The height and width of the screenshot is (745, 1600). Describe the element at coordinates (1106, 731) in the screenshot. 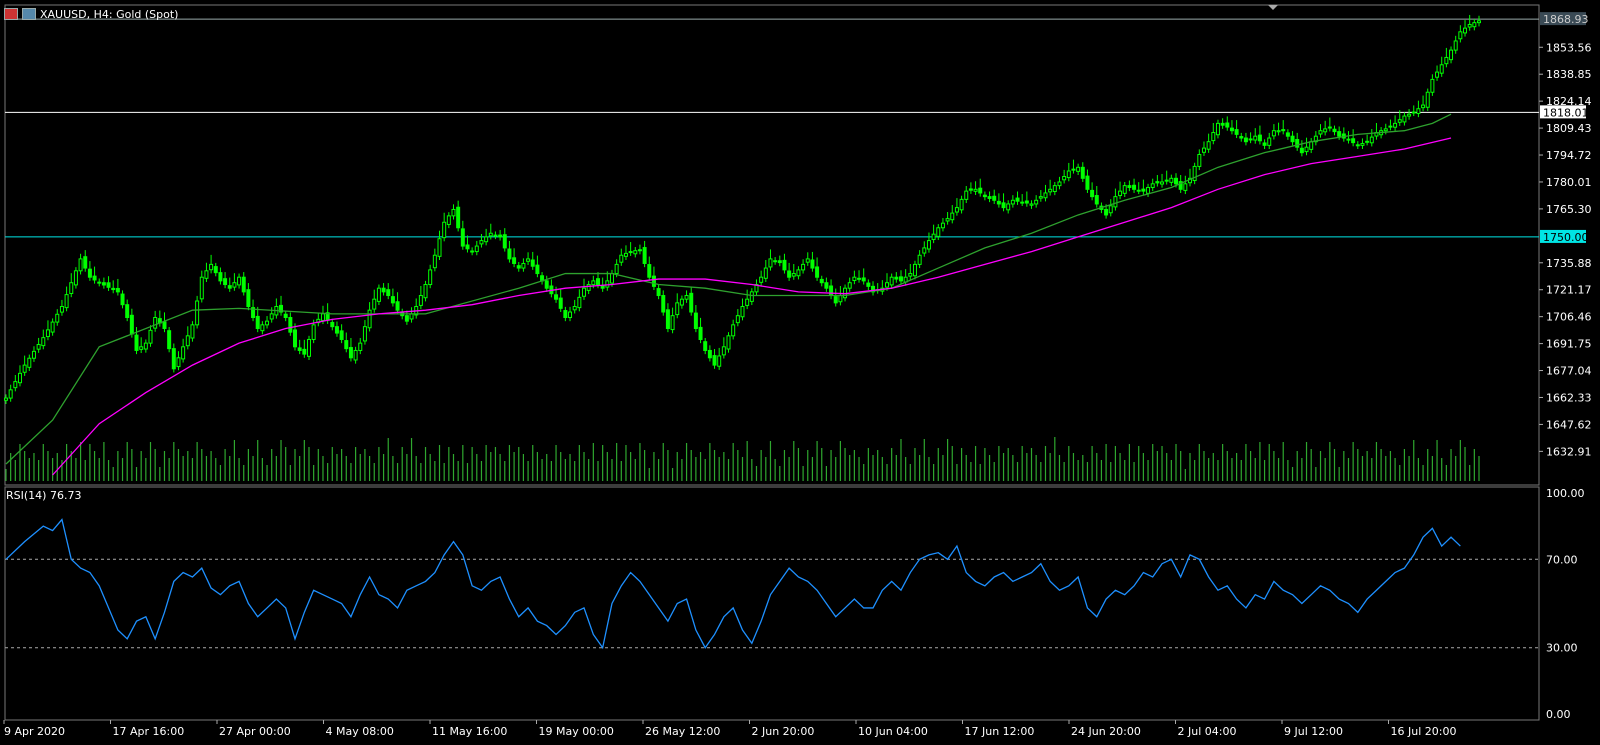

I see `time-axis-label: 24 Jun 20:00` at that location.